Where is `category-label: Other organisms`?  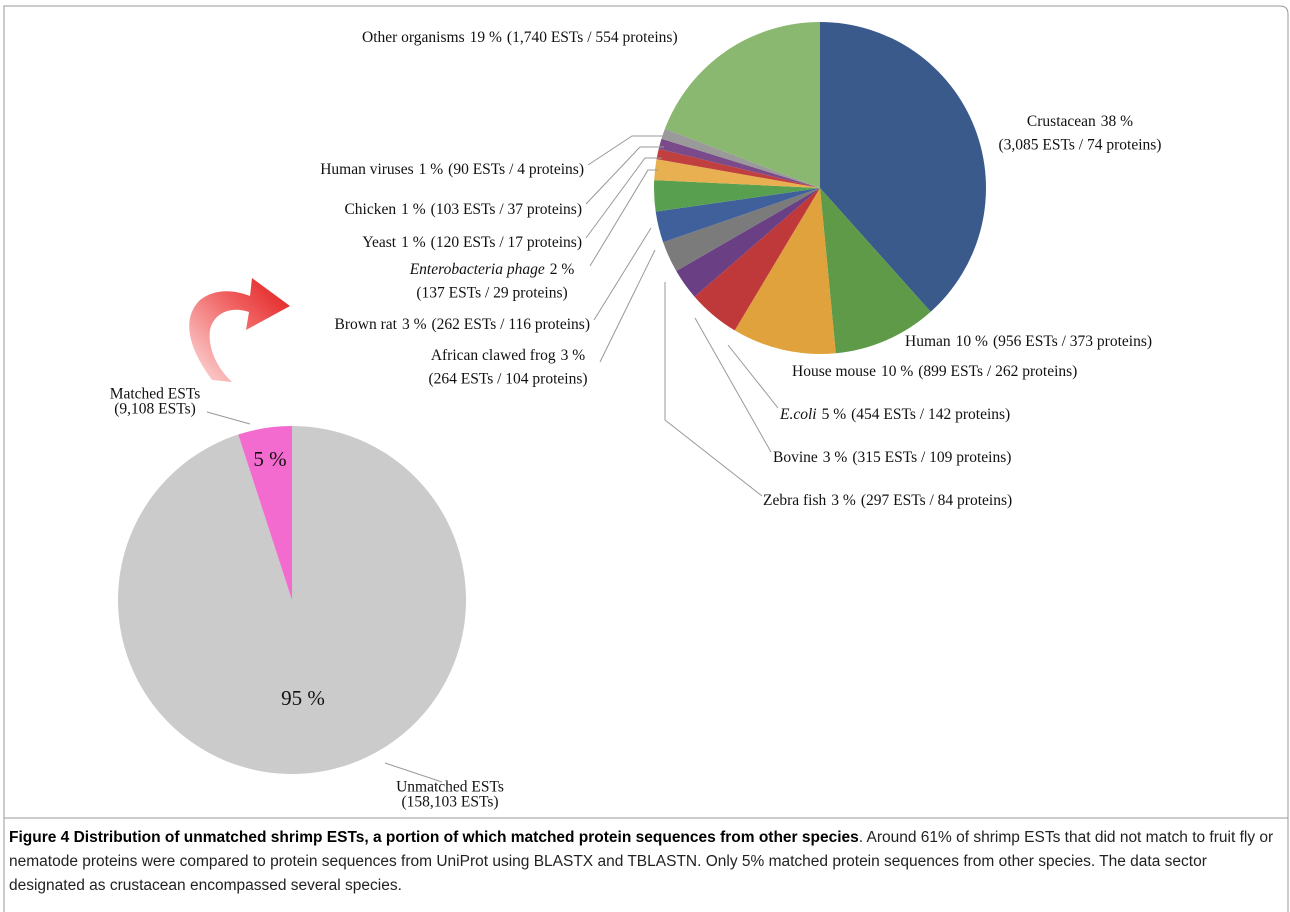 category-label: Other organisms is located at coordinates (413, 37).